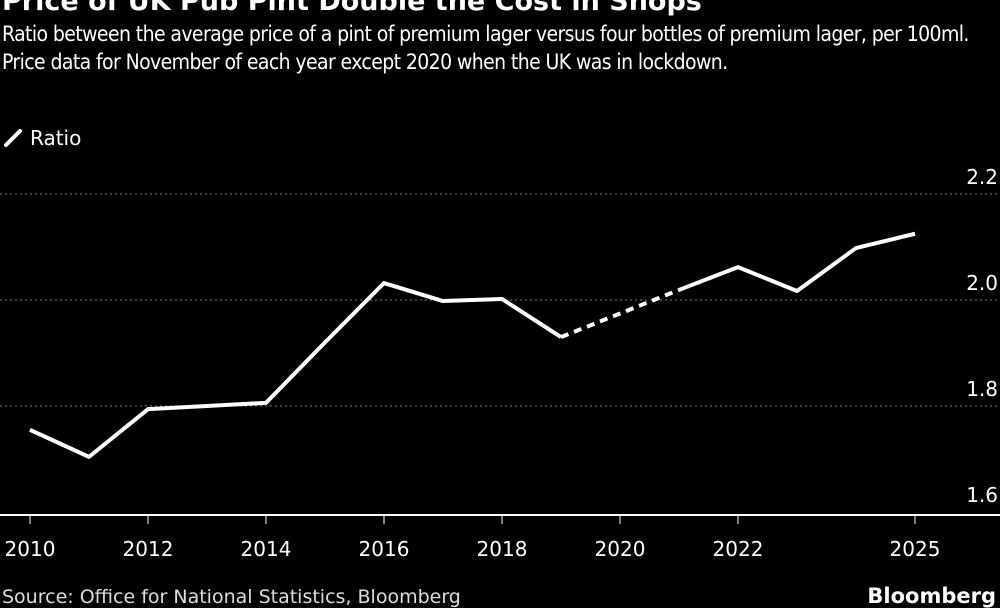  I want to click on y-tick-label: 2.0, so click(982, 283).